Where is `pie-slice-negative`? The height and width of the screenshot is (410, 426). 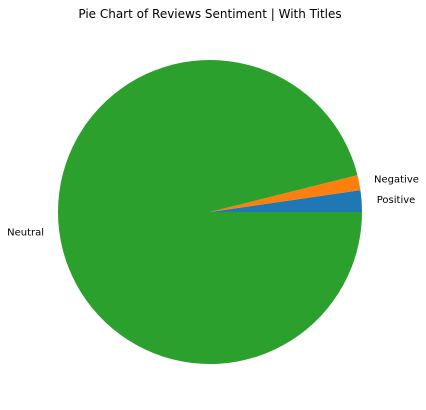 pie-slice-negative is located at coordinates (285, 193).